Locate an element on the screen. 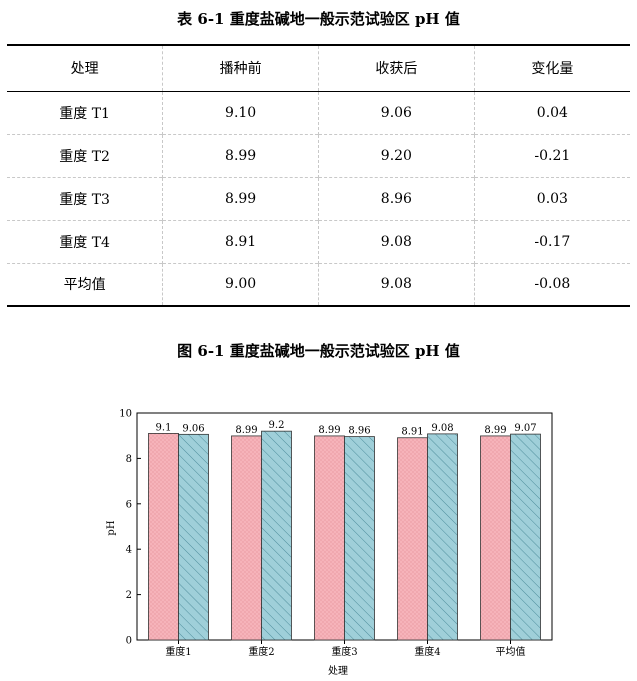 Image resolution: width=637 pixels, height=681 pixels. x-tick-label: 重度2 is located at coordinates (261, 651).